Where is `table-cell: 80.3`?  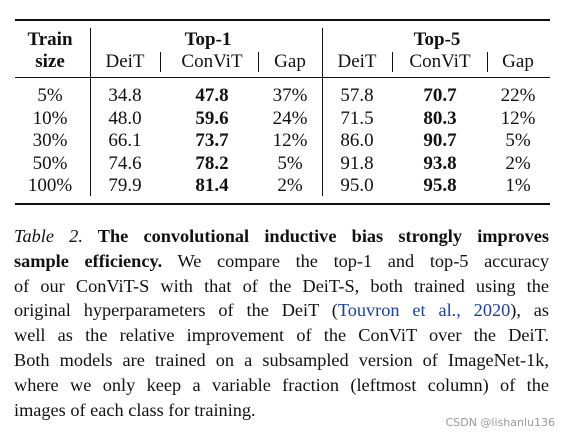 table-cell: 80.3 is located at coordinates (440, 118).